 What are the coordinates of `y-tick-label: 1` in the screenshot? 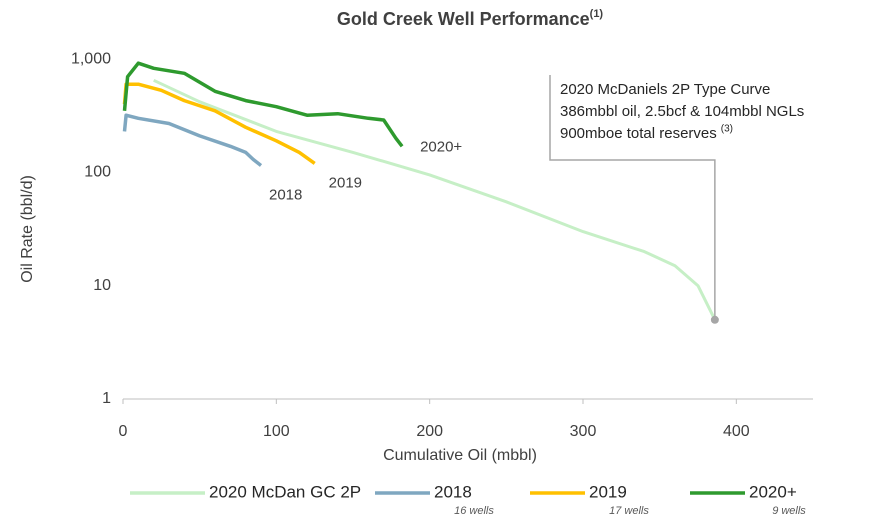 It's located at (106, 398).